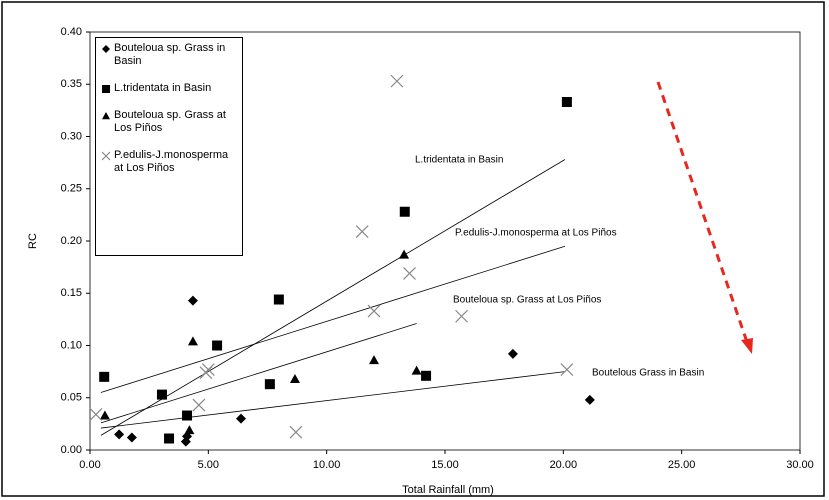  I want to click on arrow-shaft, so click(703, 213).